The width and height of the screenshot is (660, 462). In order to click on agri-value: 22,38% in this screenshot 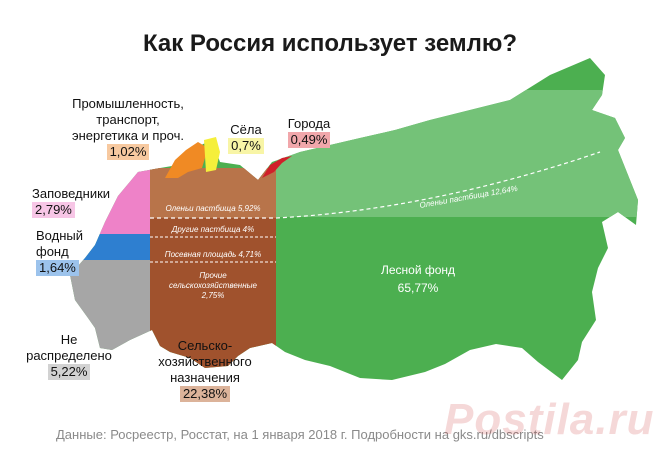, I will do `click(205, 394)`.